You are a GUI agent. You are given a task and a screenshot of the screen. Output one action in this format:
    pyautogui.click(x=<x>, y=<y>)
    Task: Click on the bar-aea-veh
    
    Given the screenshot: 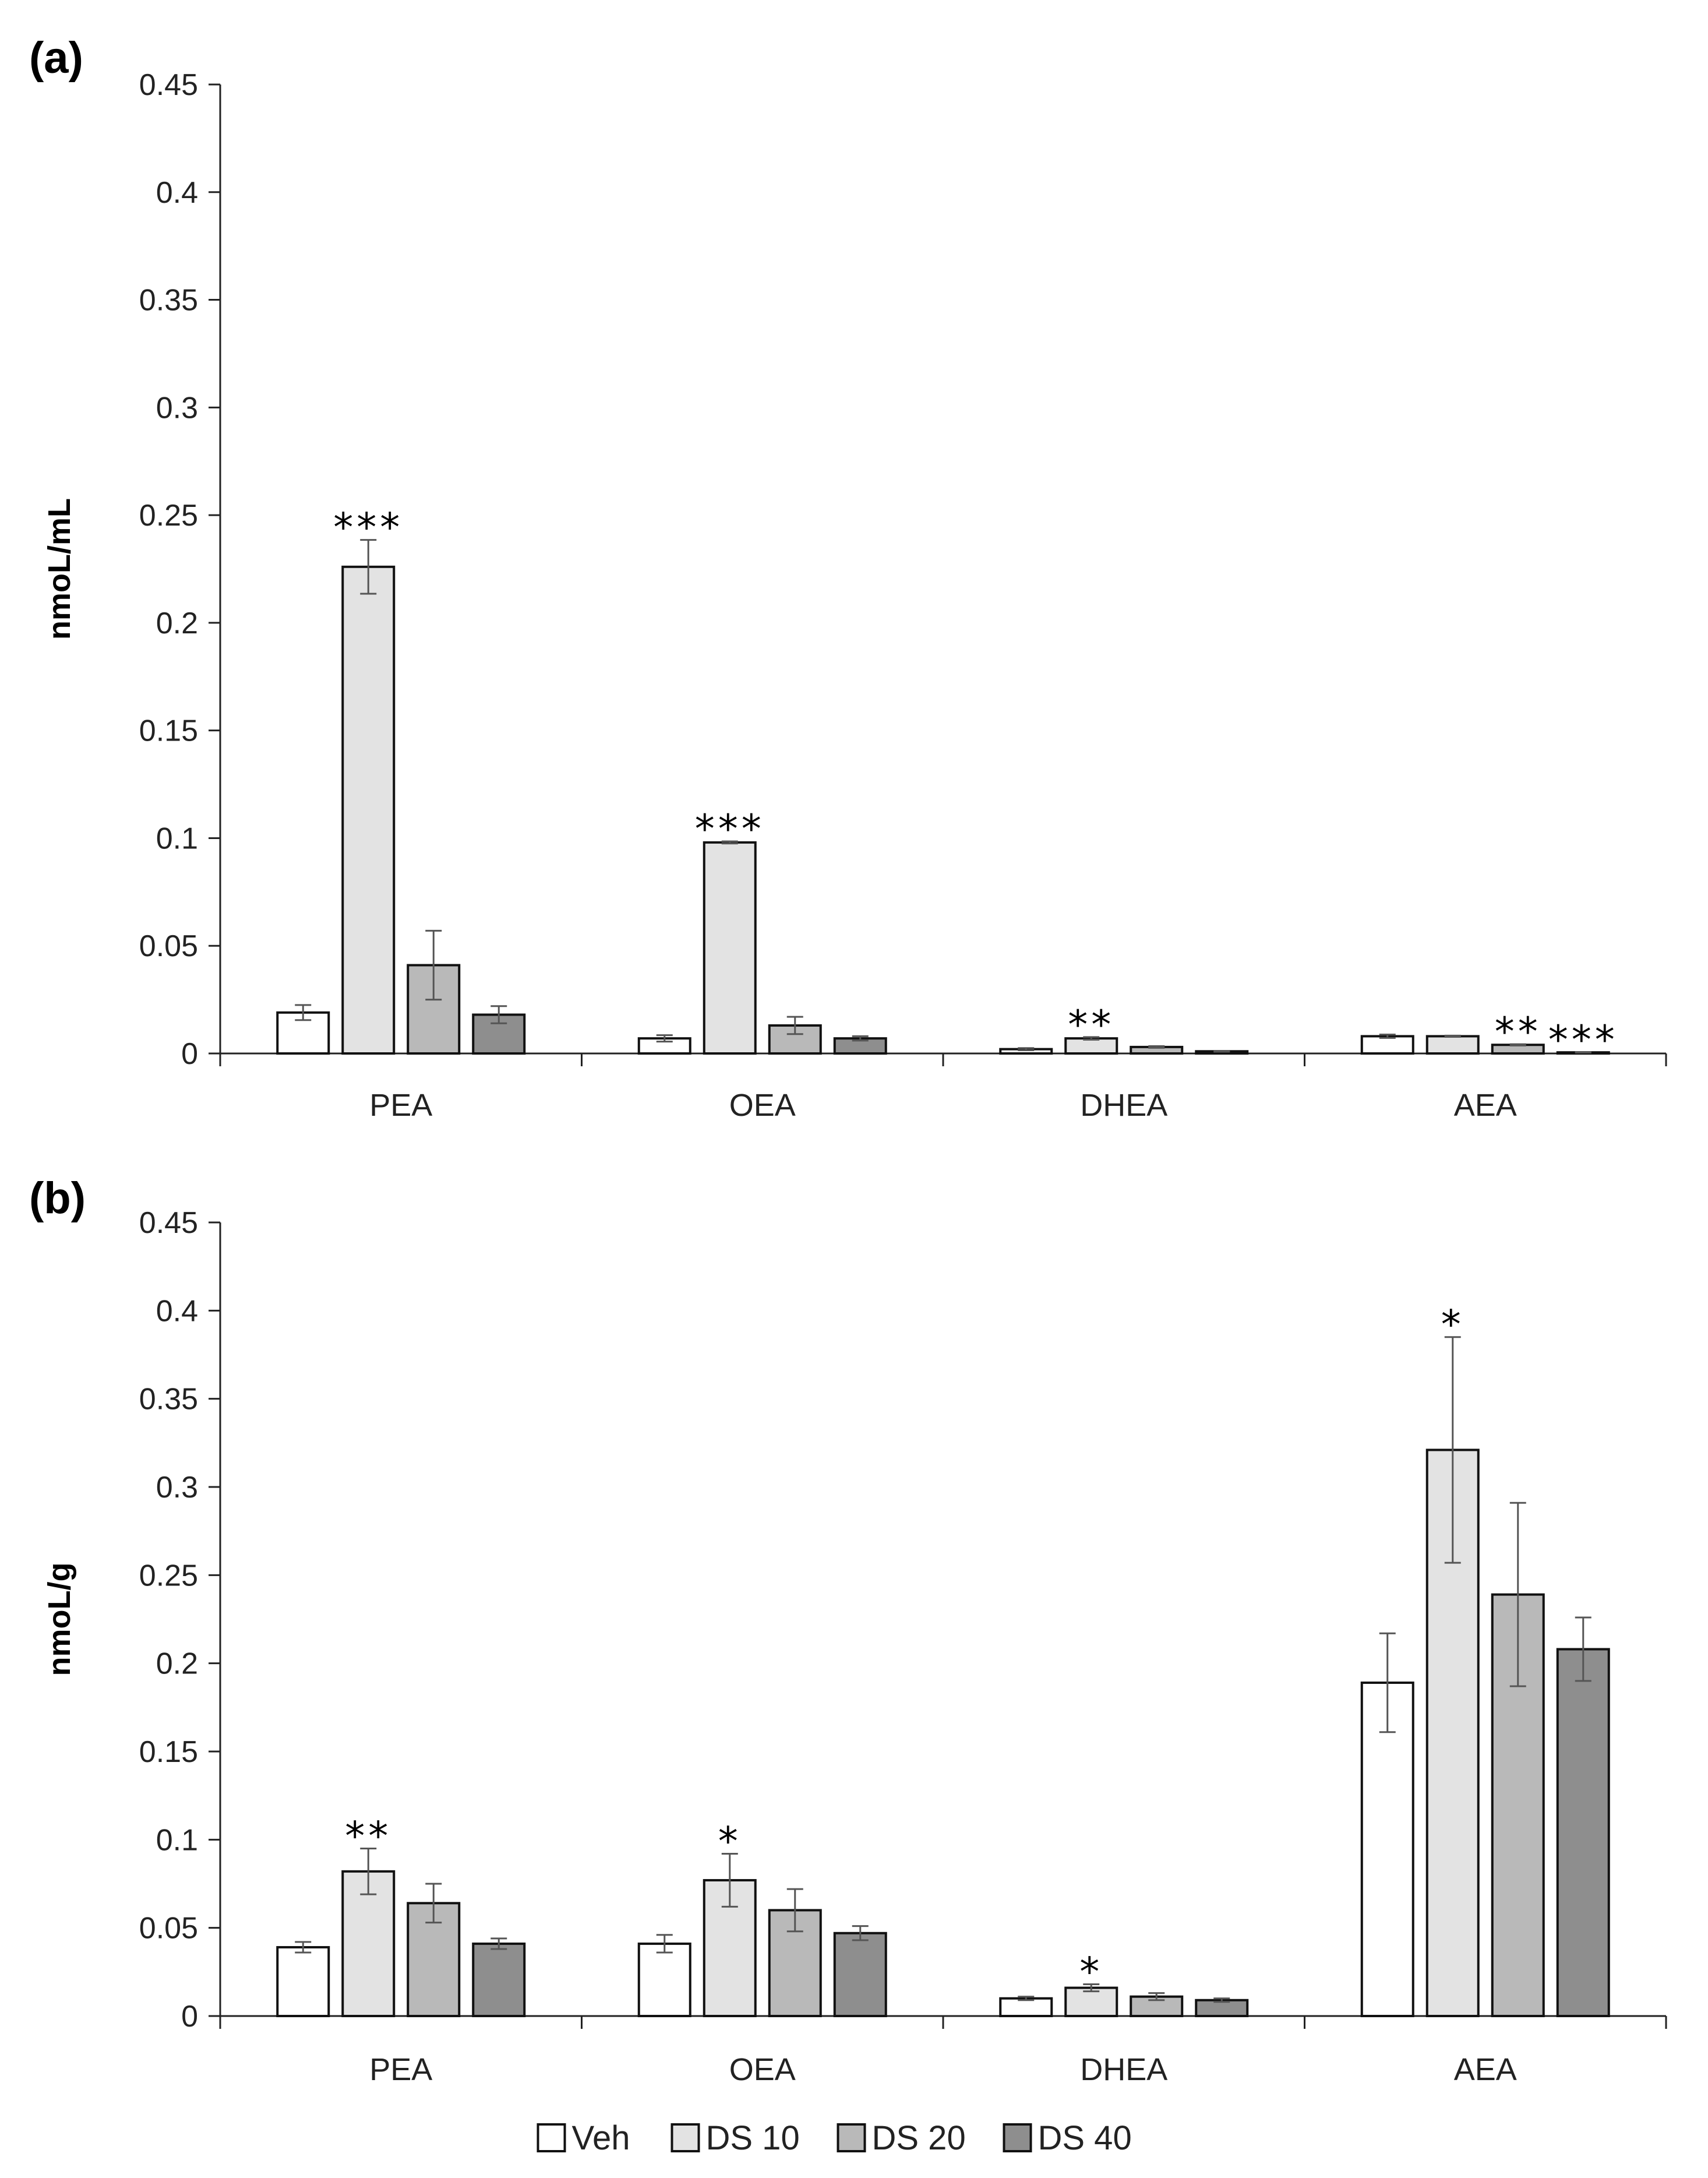 What is the action you would take?
    pyautogui.click(x=1387, y=1849)
    